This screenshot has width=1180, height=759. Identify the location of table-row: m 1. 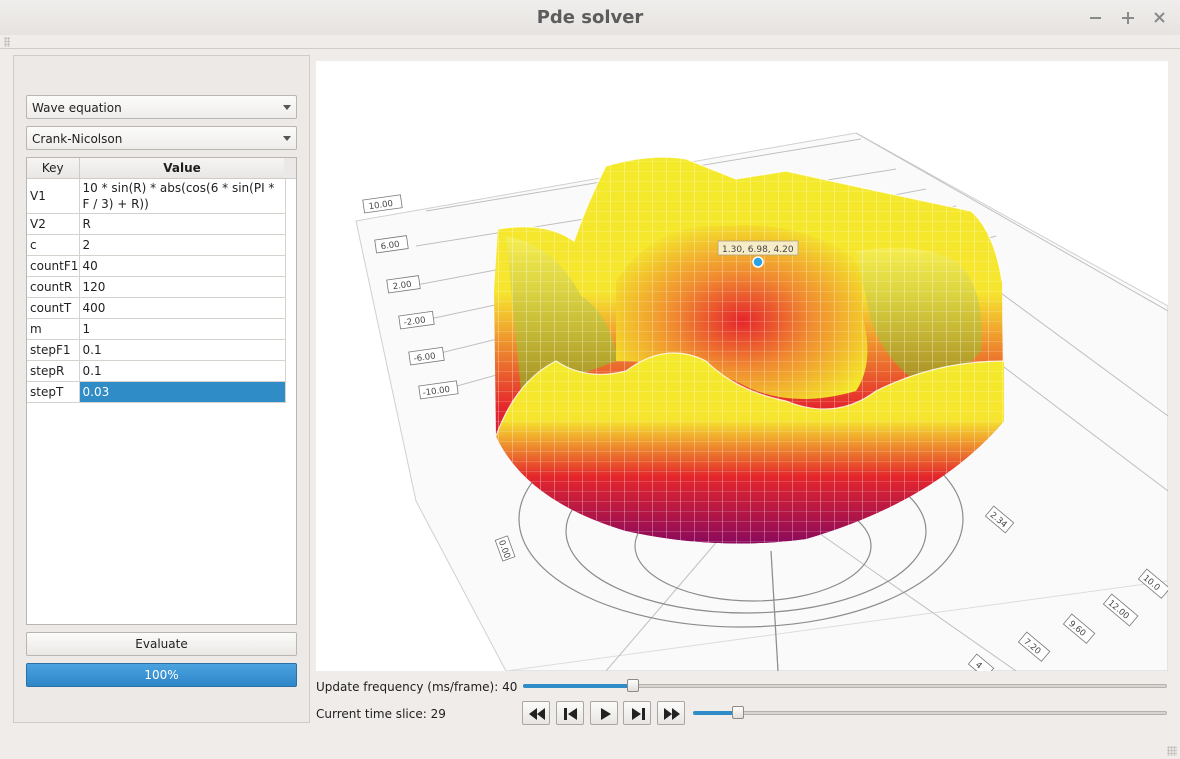
(156, 329).